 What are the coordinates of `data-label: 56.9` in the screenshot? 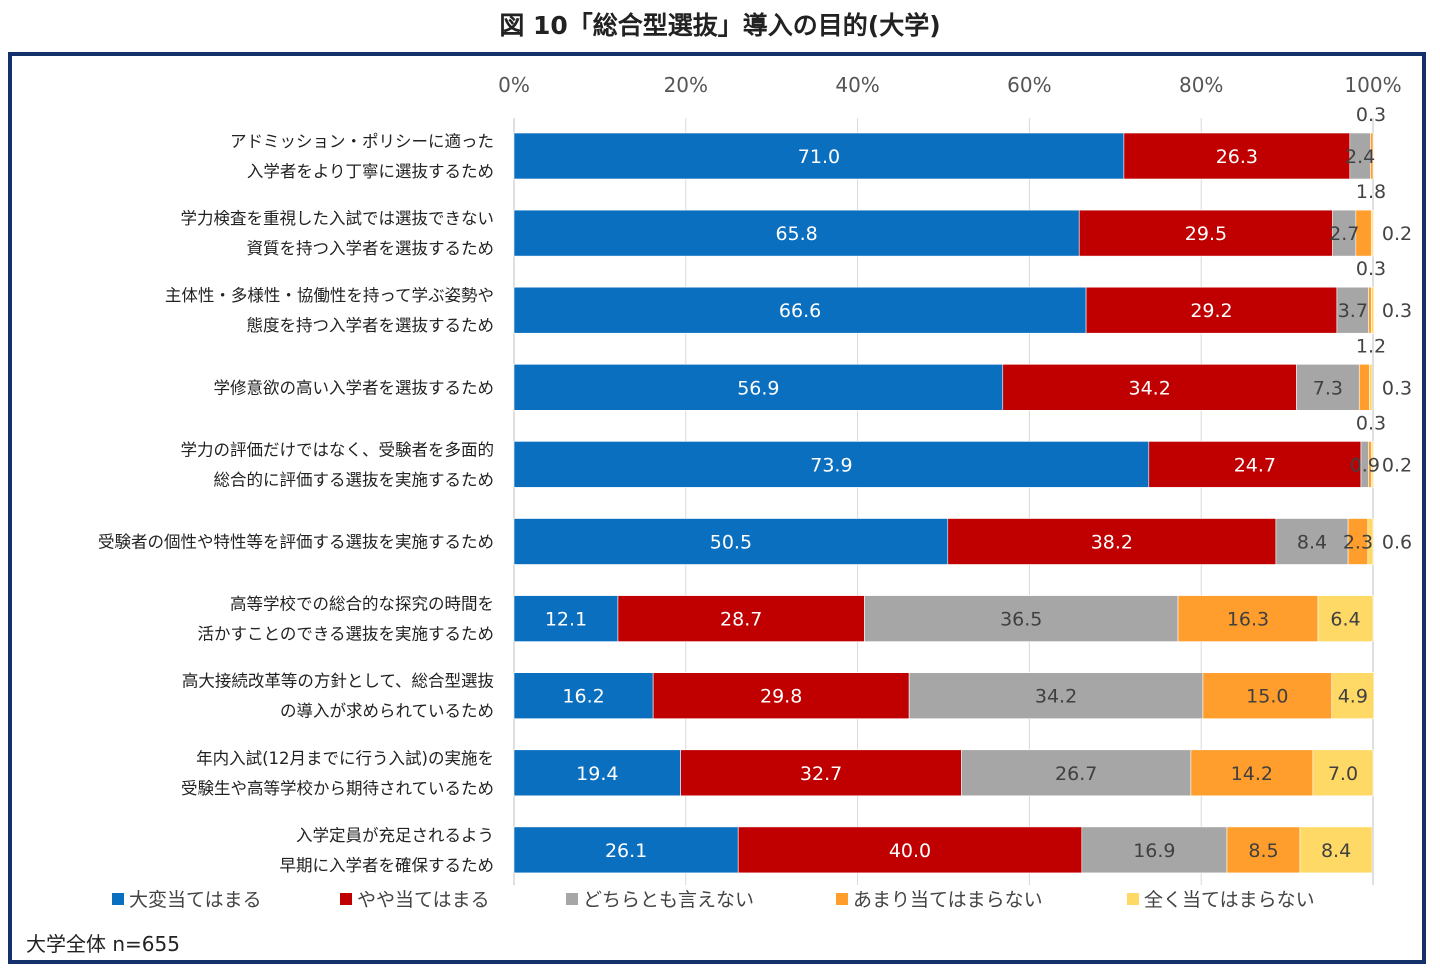 It's located at (758, 388).